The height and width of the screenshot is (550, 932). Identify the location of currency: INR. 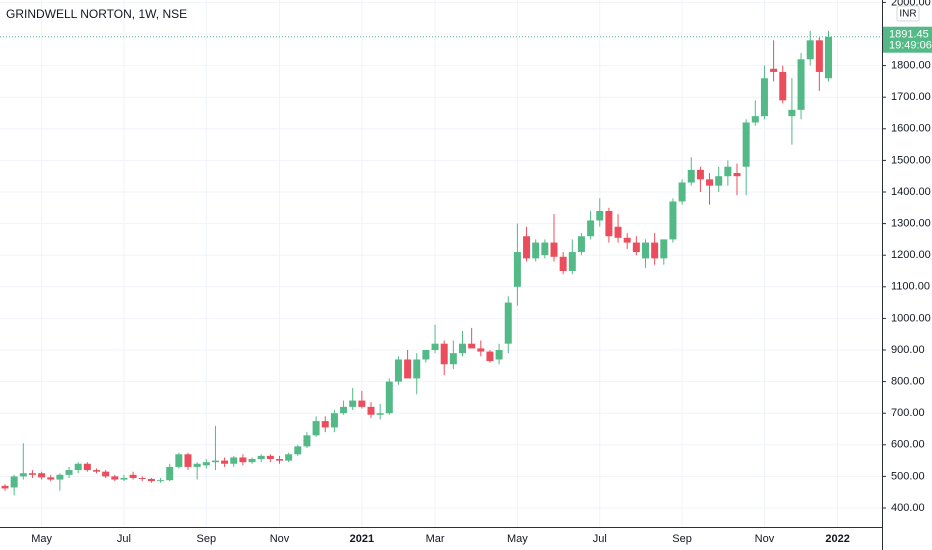
(907, 14).